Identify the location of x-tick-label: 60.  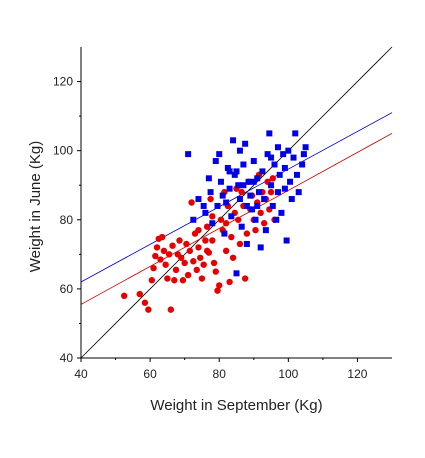
(150, 374).